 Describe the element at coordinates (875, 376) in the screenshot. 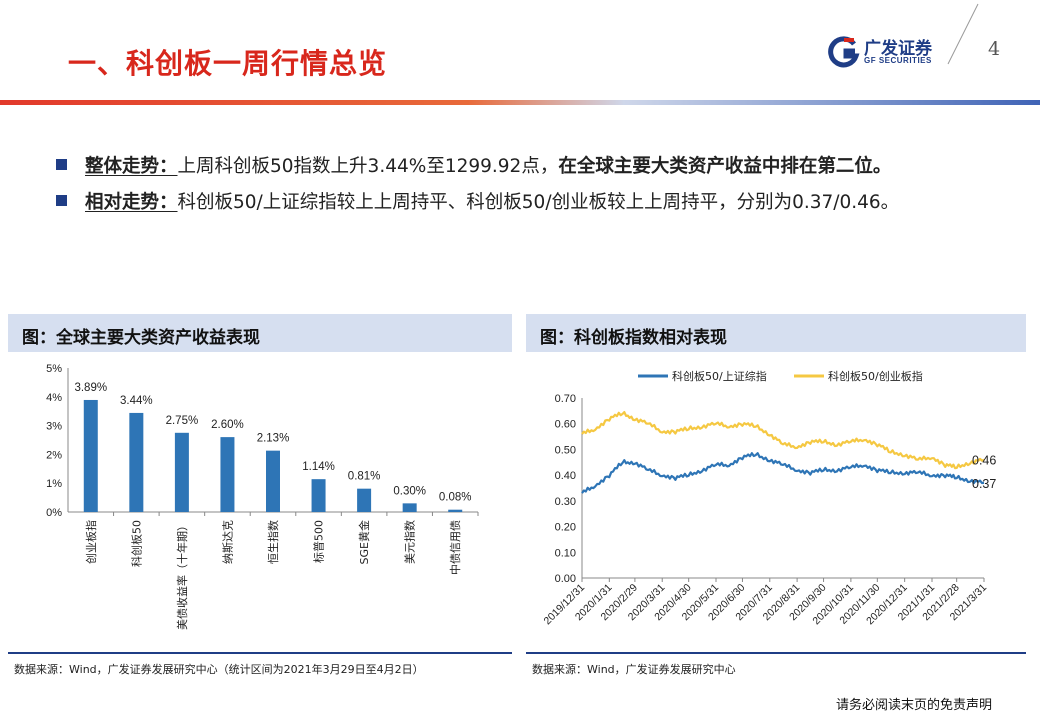

I see `legend-label: 科创板50/创业板指` at that location.